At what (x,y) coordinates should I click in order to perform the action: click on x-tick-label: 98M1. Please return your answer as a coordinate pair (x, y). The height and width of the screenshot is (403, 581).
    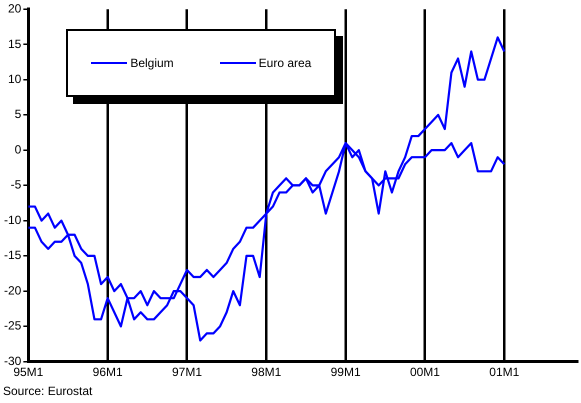
    Looking at the image, I should click on (266, 372).